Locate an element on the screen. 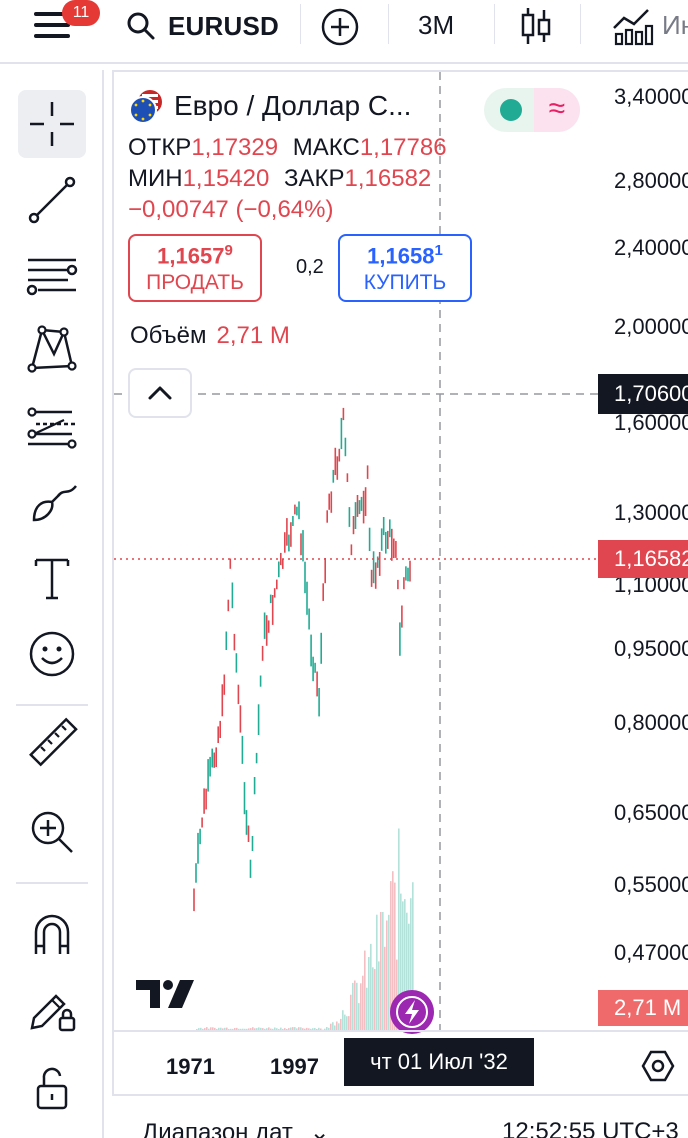 The width and height of the screenshot is (688, 1138). text-tool is located at coordinates (52, 578).